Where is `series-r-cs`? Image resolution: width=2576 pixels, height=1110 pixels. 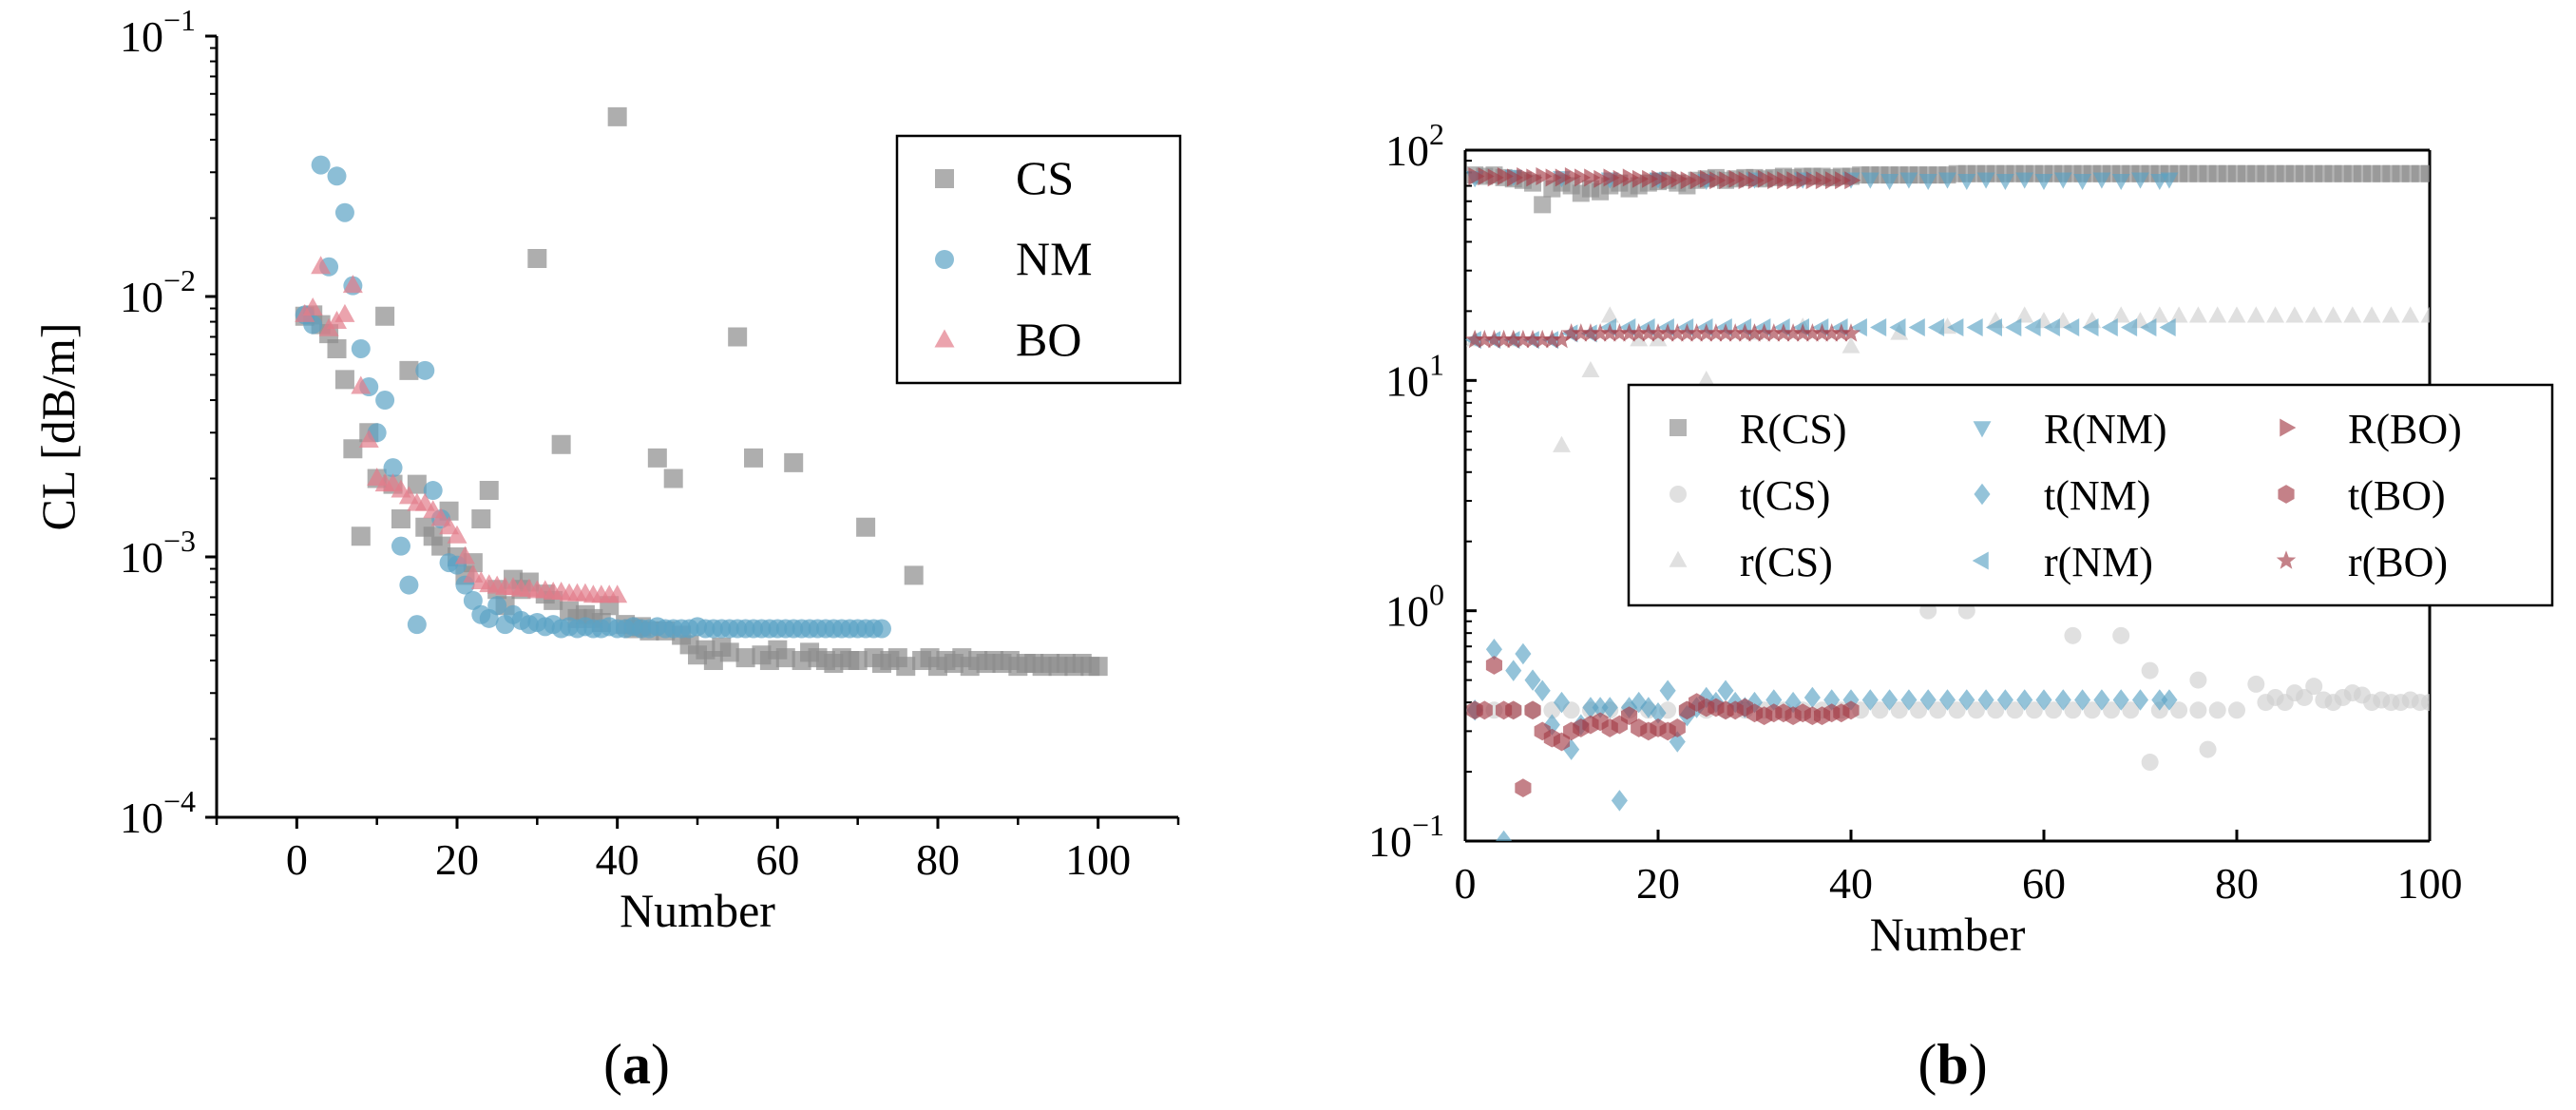
series-r-cs is located at coordinates (1948, 189).